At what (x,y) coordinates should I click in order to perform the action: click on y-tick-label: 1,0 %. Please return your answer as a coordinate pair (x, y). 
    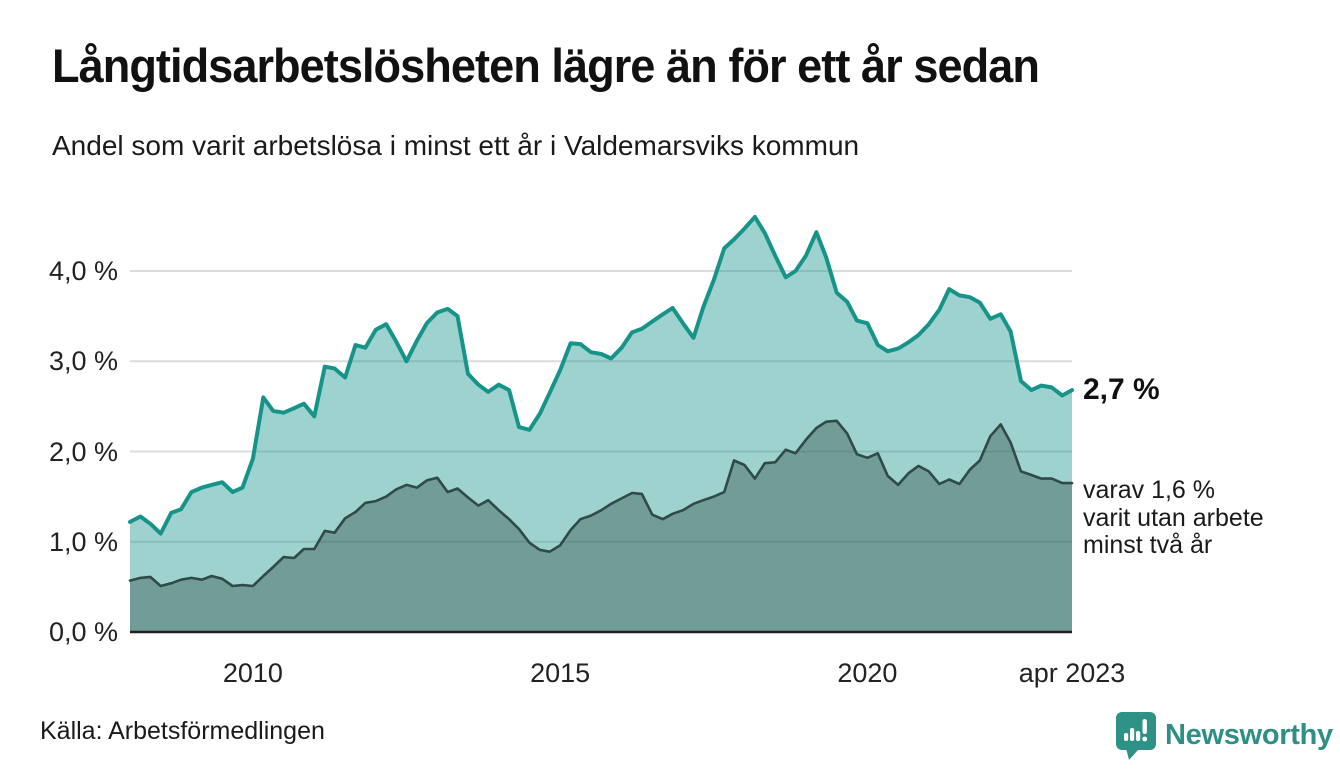
    Looking at the image, I should click on (83, 541).